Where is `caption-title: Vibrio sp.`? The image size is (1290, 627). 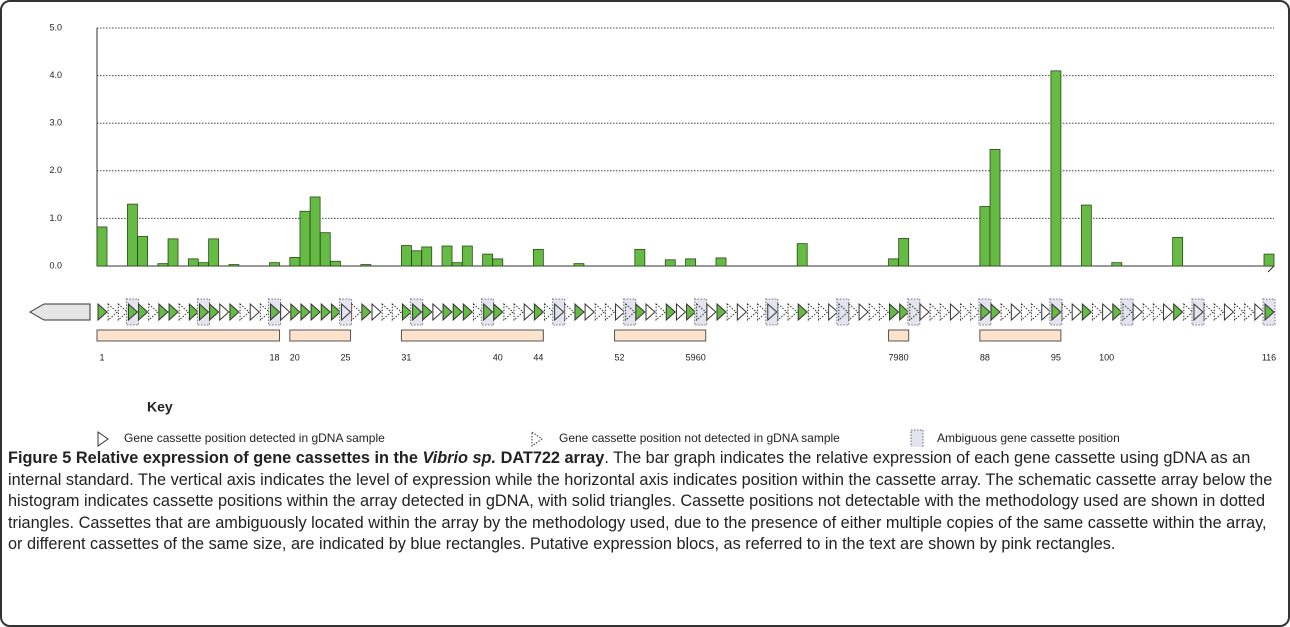
caption-title: Vibrio sp. is located at coordinates (459, 458).